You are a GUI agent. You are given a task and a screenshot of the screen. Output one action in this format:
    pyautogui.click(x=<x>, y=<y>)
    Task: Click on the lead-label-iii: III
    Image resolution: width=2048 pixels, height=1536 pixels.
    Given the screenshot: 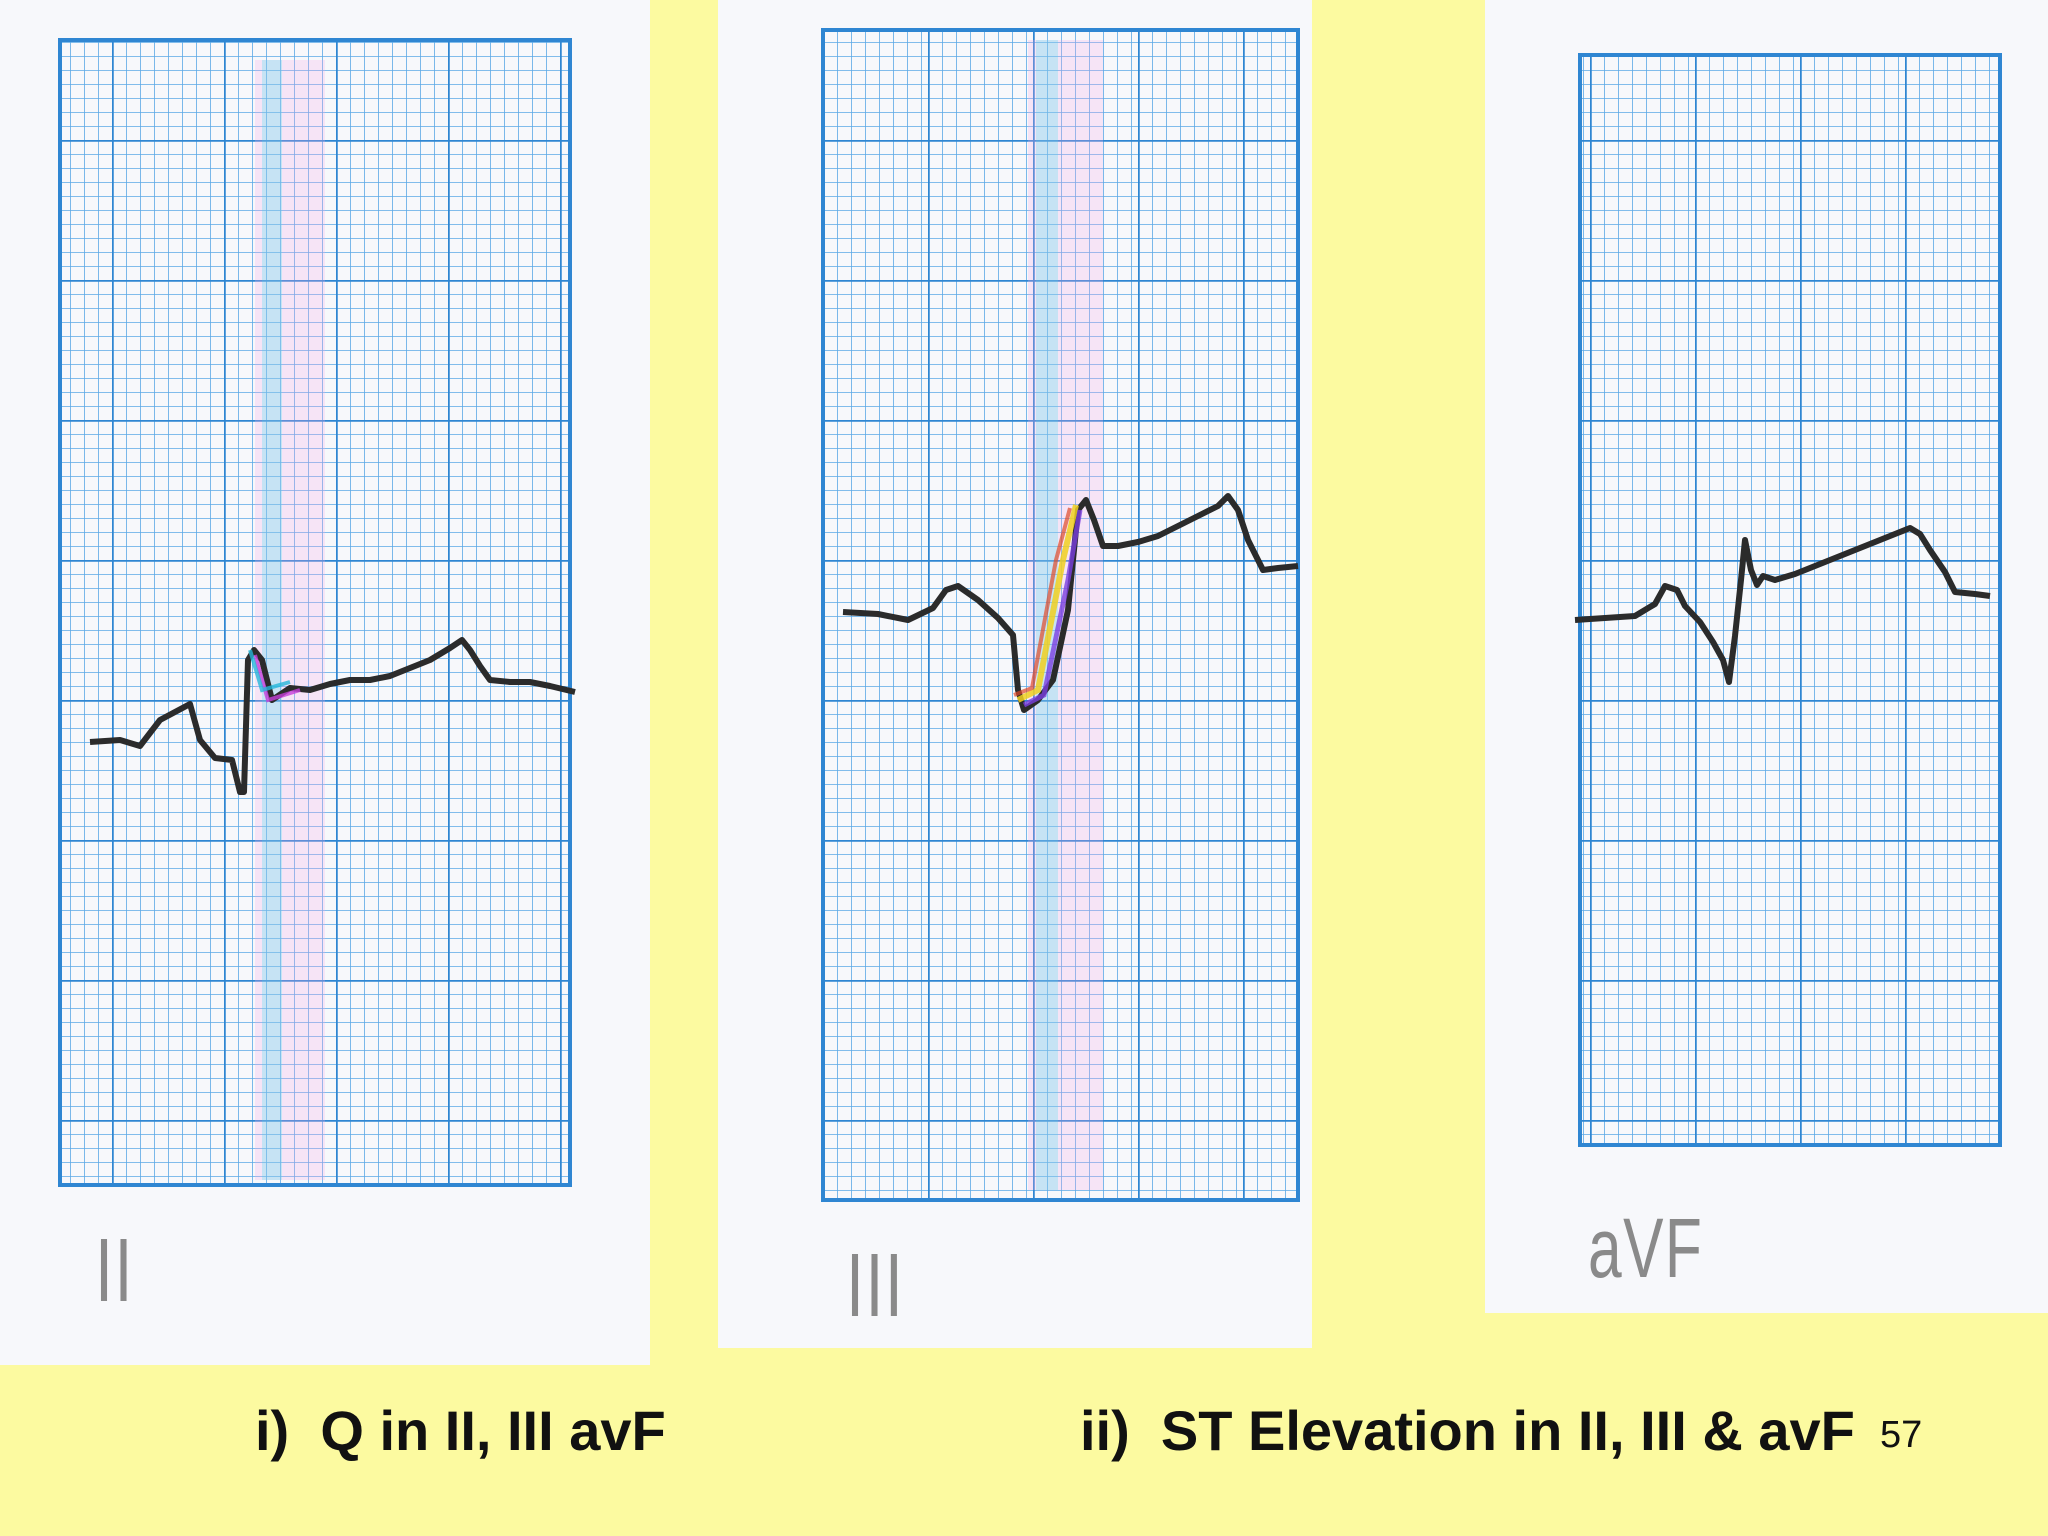 What is the action you would take?
    pyautogui.click(x=875, y=1286)
    